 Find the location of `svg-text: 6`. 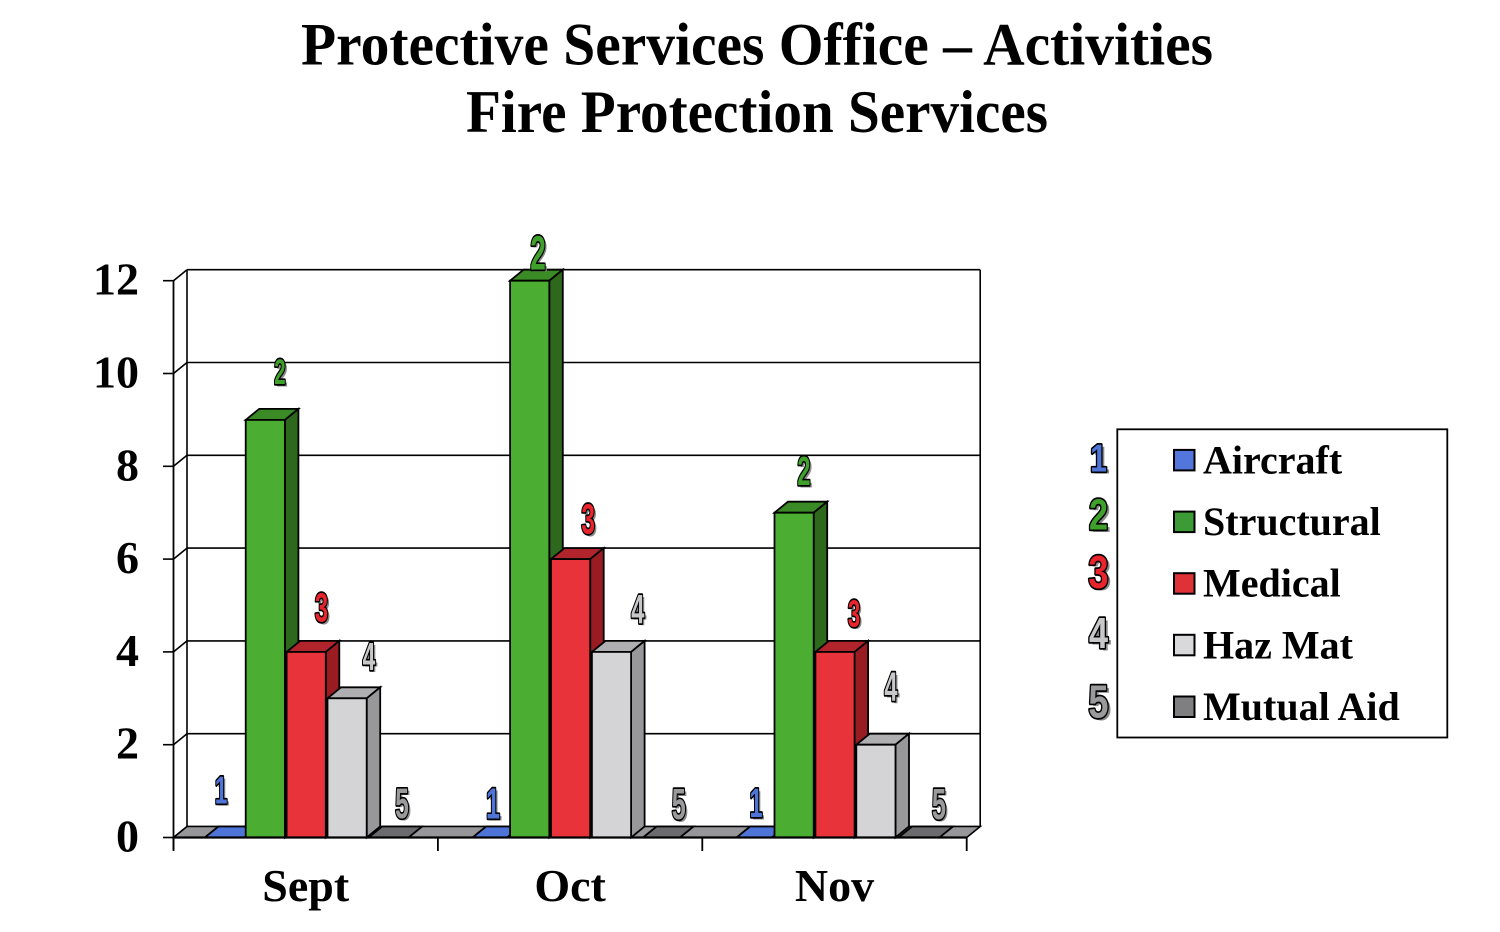

svg-text: 6 is located at coordinates (127, 557).